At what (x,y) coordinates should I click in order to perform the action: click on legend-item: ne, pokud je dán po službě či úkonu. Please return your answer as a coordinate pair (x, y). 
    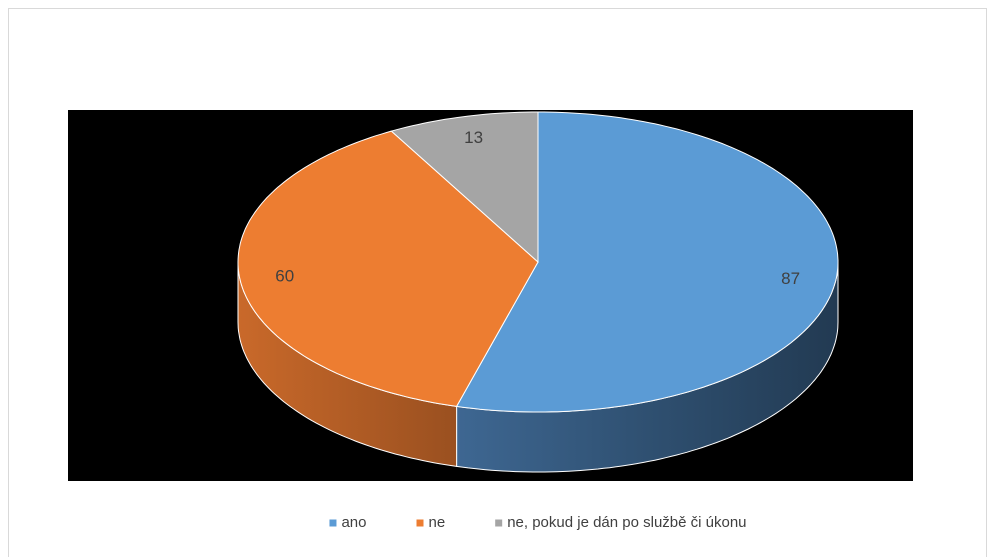
    Looking at the image, I should click on (621, 522).